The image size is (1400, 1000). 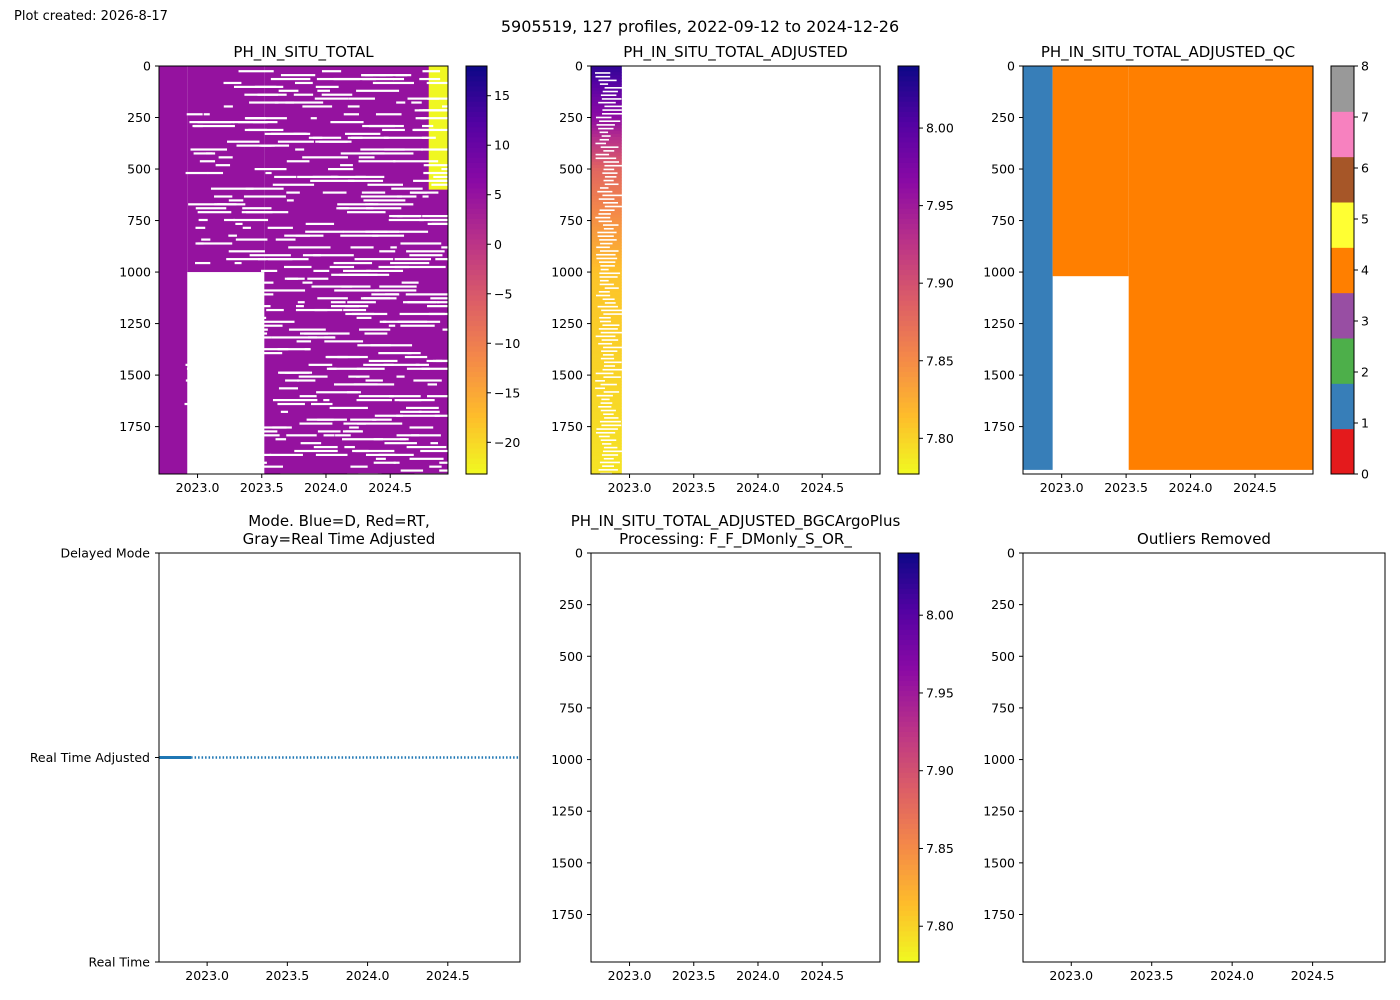 I want to click on x-tick-label: 2024.5, so click(x=1313, y=975).